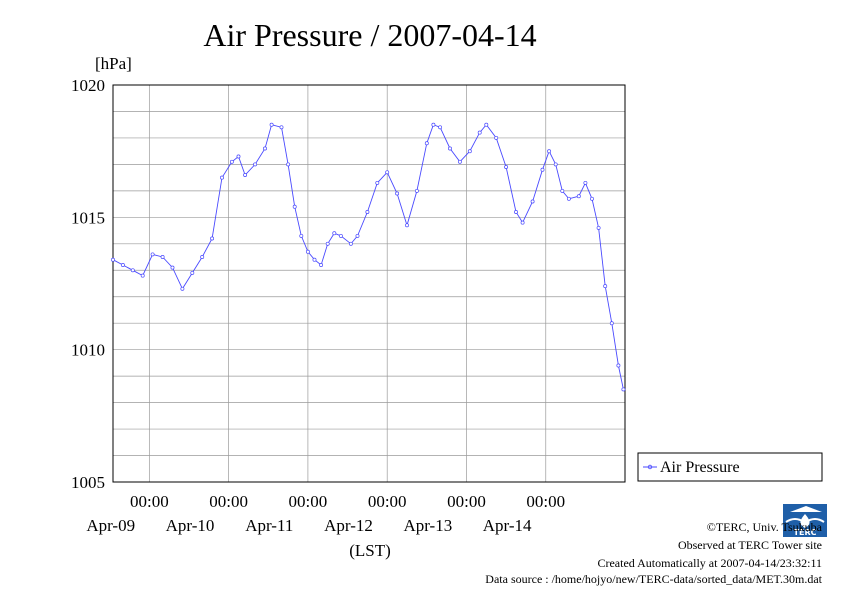 The image size is (842, 595). I want to click on x-tick-date: Apr-13, so click(427, 525).